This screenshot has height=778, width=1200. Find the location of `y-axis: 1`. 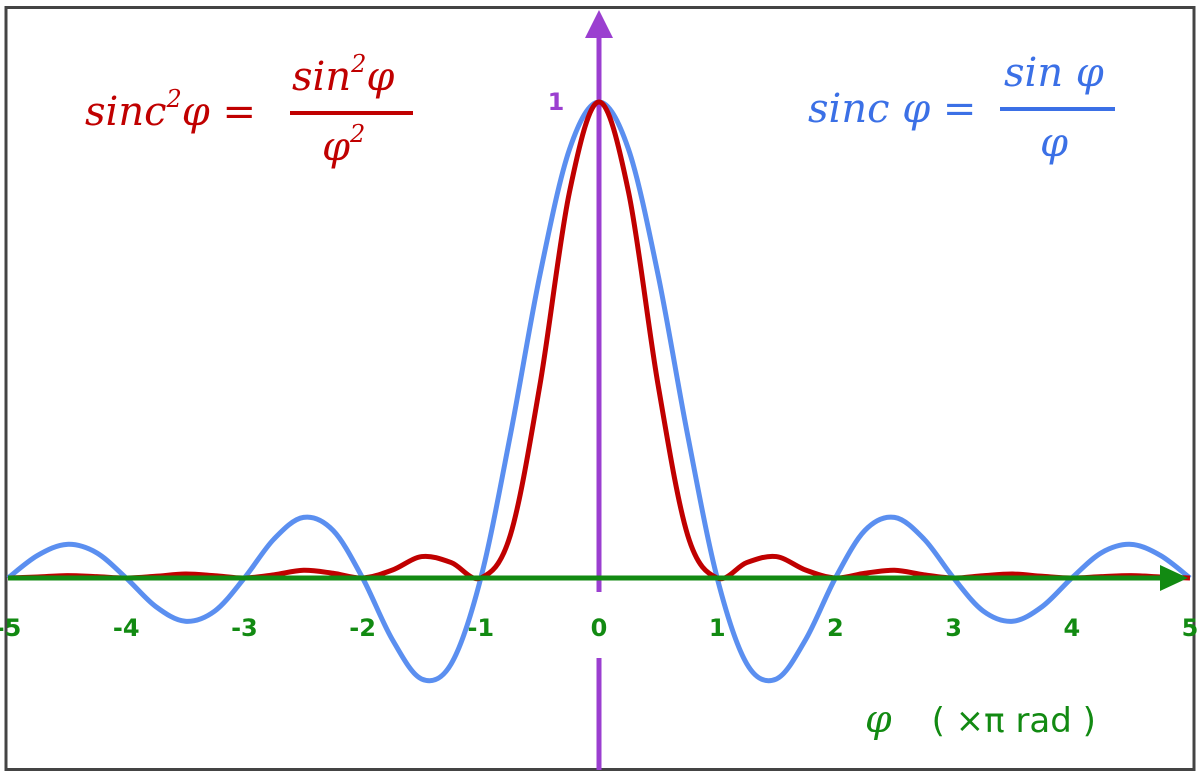

y-axis: 1 is located at coordinates (580, 390).